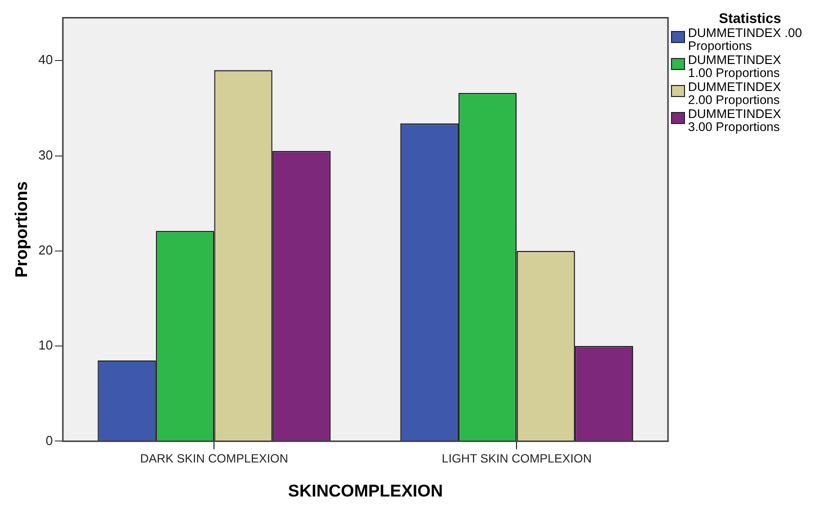 This screenshot has height=514, width=825. What do you see at coordinates (735, 120) in the screenshot?
I see `legend-label: DUMMETINDEX 3.00 Proportions` at bounding box center [735, 120].